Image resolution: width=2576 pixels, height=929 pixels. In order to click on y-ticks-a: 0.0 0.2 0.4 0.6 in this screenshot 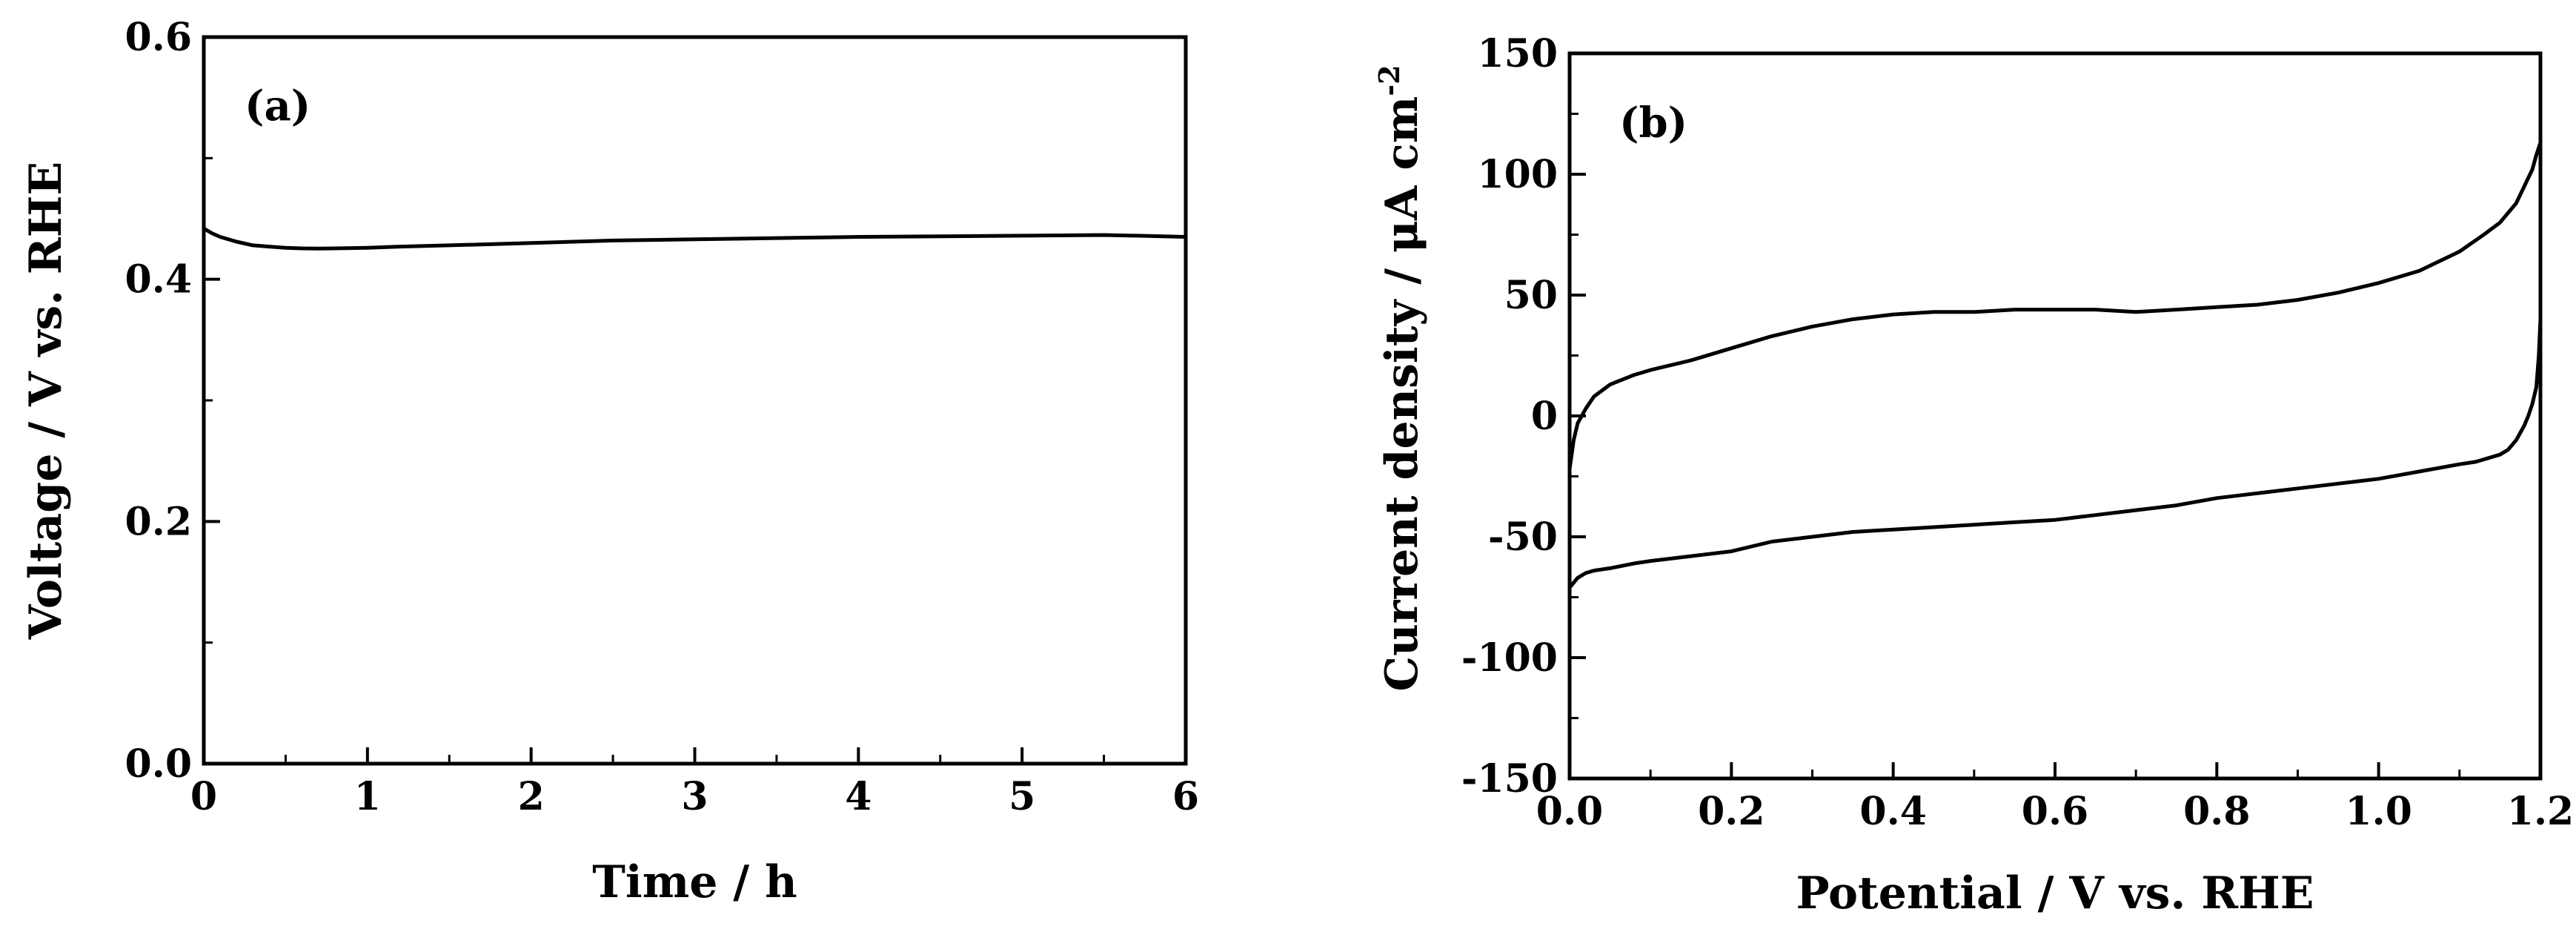, I will do `click(172, 401)`.